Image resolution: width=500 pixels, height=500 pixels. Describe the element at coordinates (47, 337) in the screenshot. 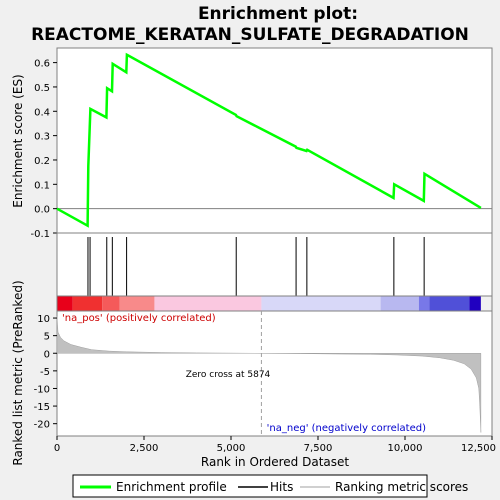

I see `rank-y-tick-label: 5` at that location.